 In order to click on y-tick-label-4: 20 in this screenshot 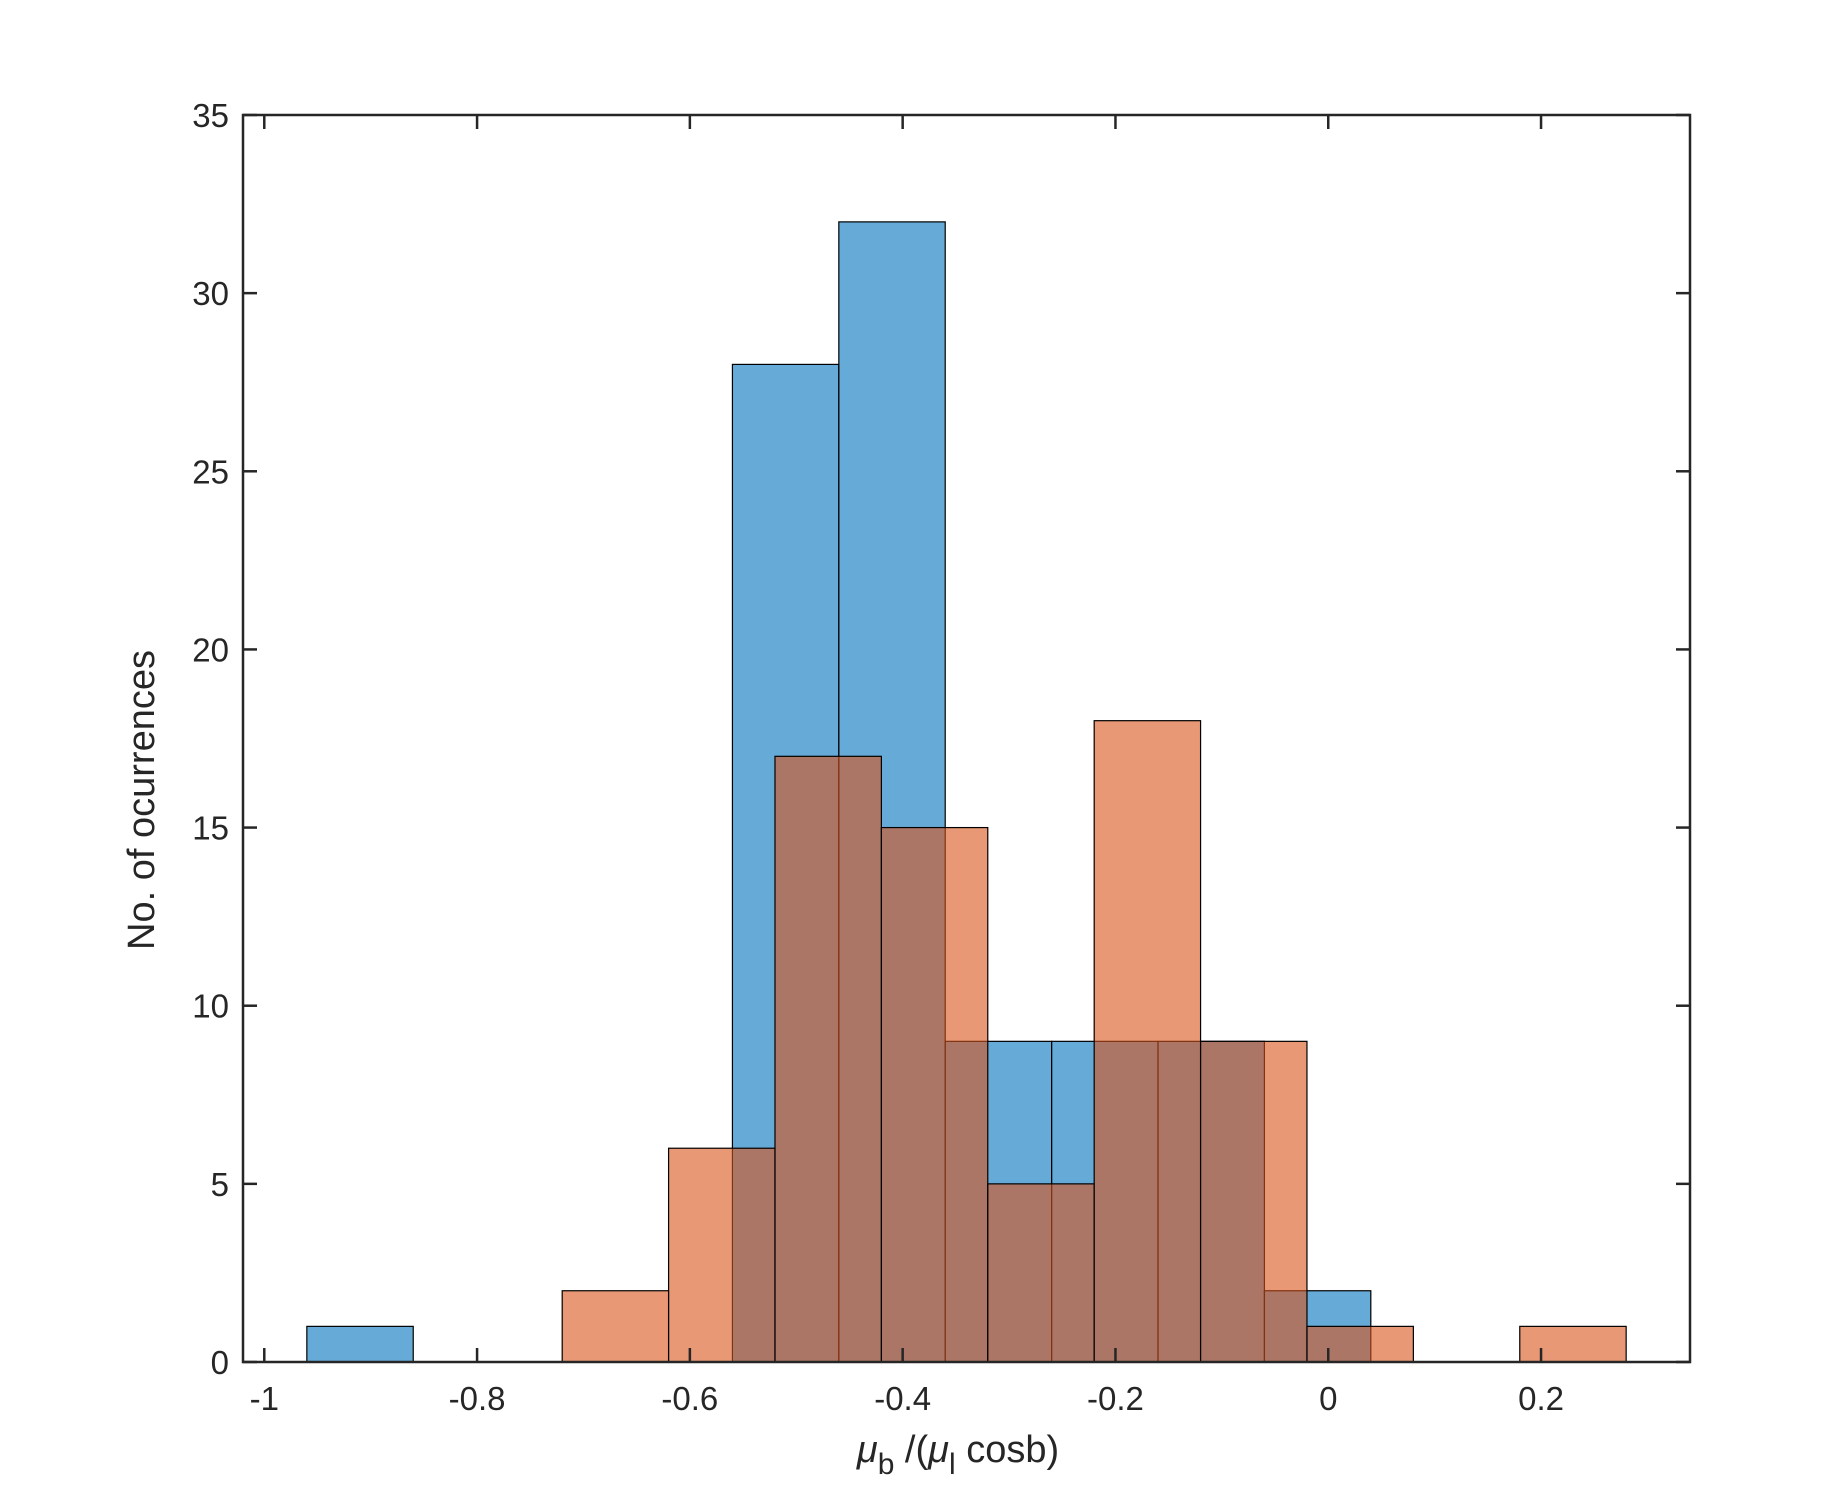, I will do `click(210, 649)`.